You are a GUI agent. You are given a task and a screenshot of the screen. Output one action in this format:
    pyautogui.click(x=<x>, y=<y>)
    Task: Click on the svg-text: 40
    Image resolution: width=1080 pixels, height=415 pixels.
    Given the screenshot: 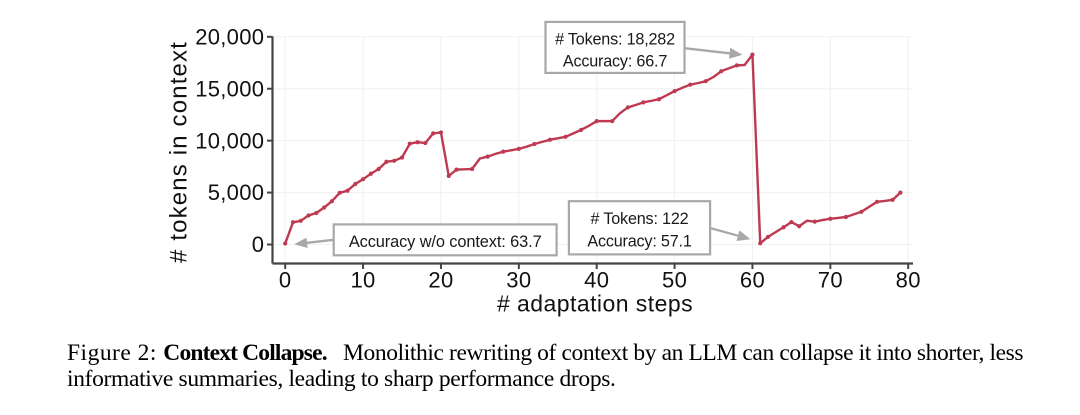 What is the action you would take?
    pyautogui.click(x=596, y=280)
    